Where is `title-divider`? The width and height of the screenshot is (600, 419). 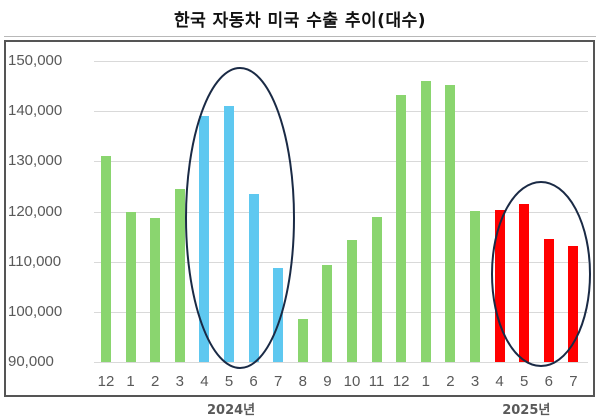 title-divider is located at coordinates (300, 36).